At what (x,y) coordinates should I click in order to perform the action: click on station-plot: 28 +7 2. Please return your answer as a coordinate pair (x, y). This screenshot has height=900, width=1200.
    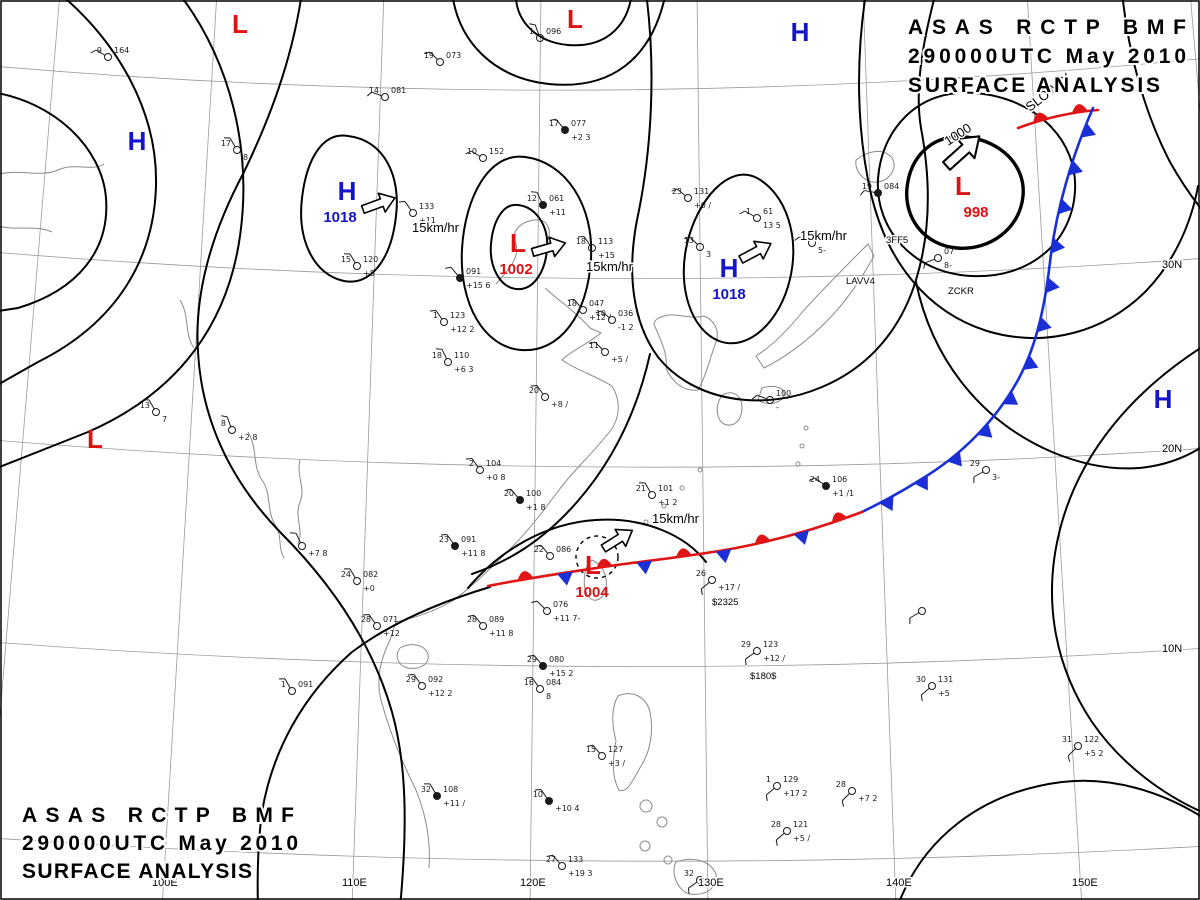
    Looking at the image, I should click on (856, 793).